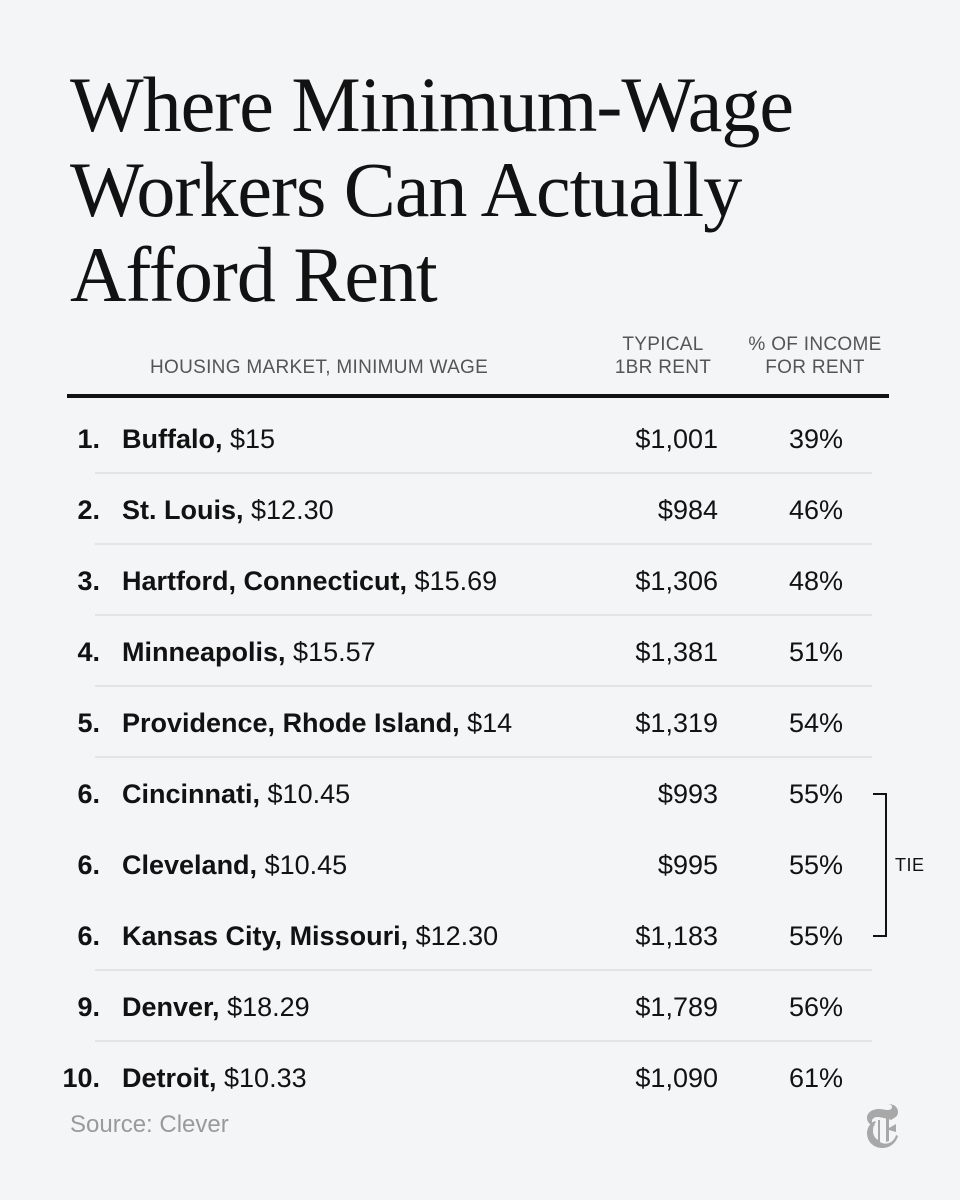 The image size is (960, 1200). Describe the element at coordinates (268, 1007) in the screenshot. I see `row-wage: $18.29` at that location.